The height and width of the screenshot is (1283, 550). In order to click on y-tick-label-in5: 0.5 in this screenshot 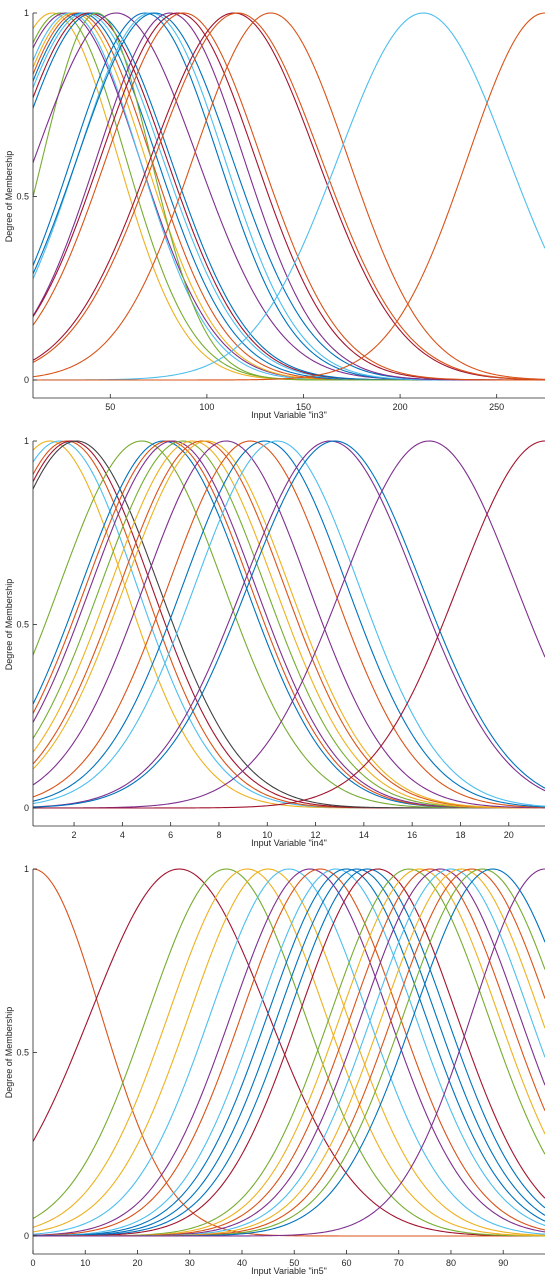, I will do `click(22, 1053)`.